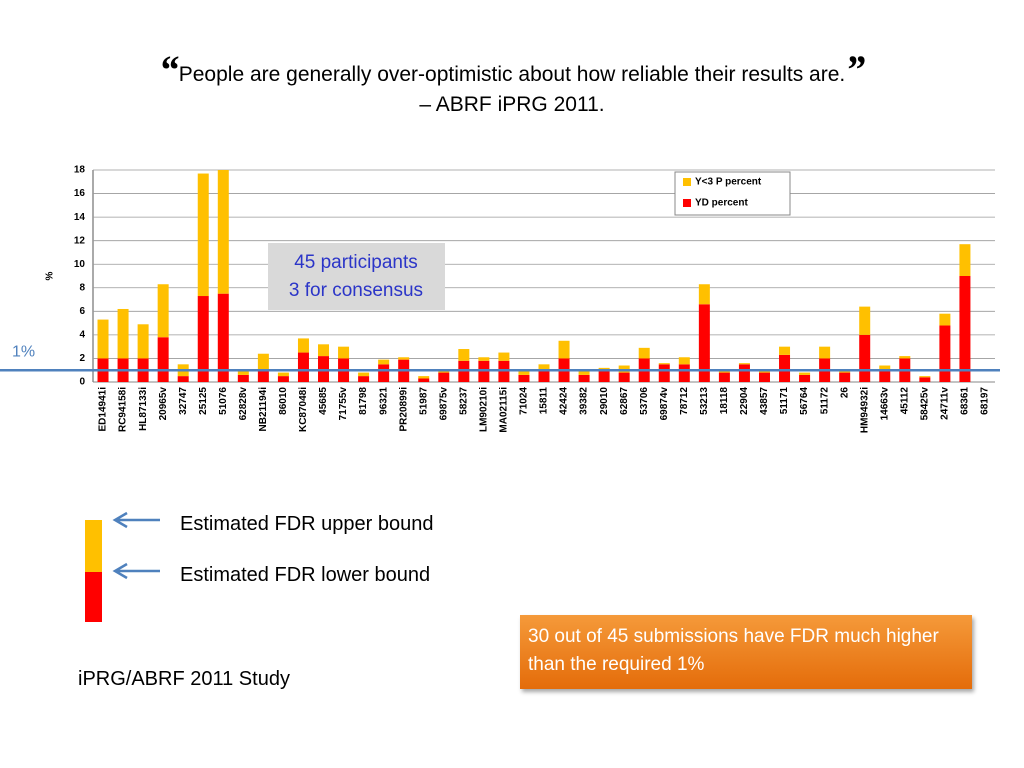 This screenshot has width=1024, height=768. What do you see at coordinates (203, 401) in the screenshot?
I see `x-tick-label: 25125` at bounding box center [203, 401].